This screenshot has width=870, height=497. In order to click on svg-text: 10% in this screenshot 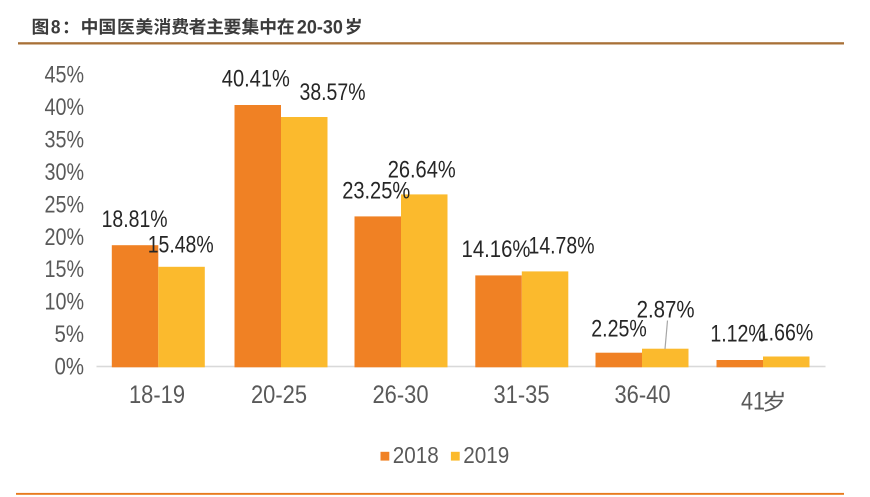, I will do `click(65, 302)`.